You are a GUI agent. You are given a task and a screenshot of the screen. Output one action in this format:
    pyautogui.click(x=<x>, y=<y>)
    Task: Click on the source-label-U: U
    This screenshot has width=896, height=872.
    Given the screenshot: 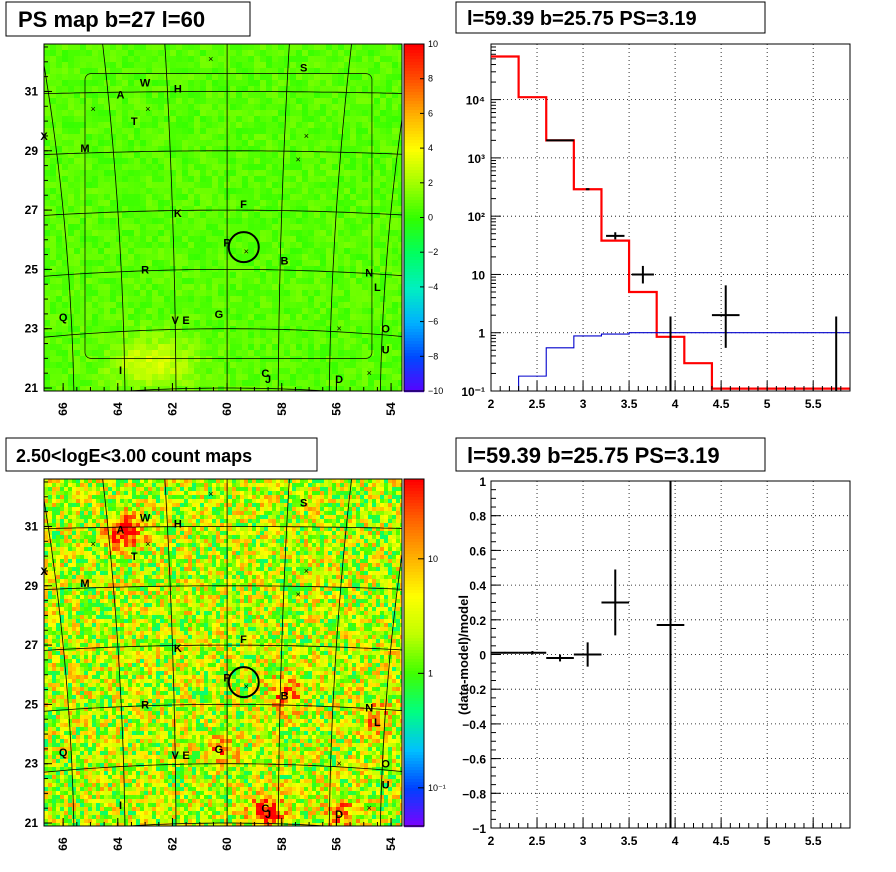 What is the action you would take?
    pyautogui.click(x=386, y=350)
    